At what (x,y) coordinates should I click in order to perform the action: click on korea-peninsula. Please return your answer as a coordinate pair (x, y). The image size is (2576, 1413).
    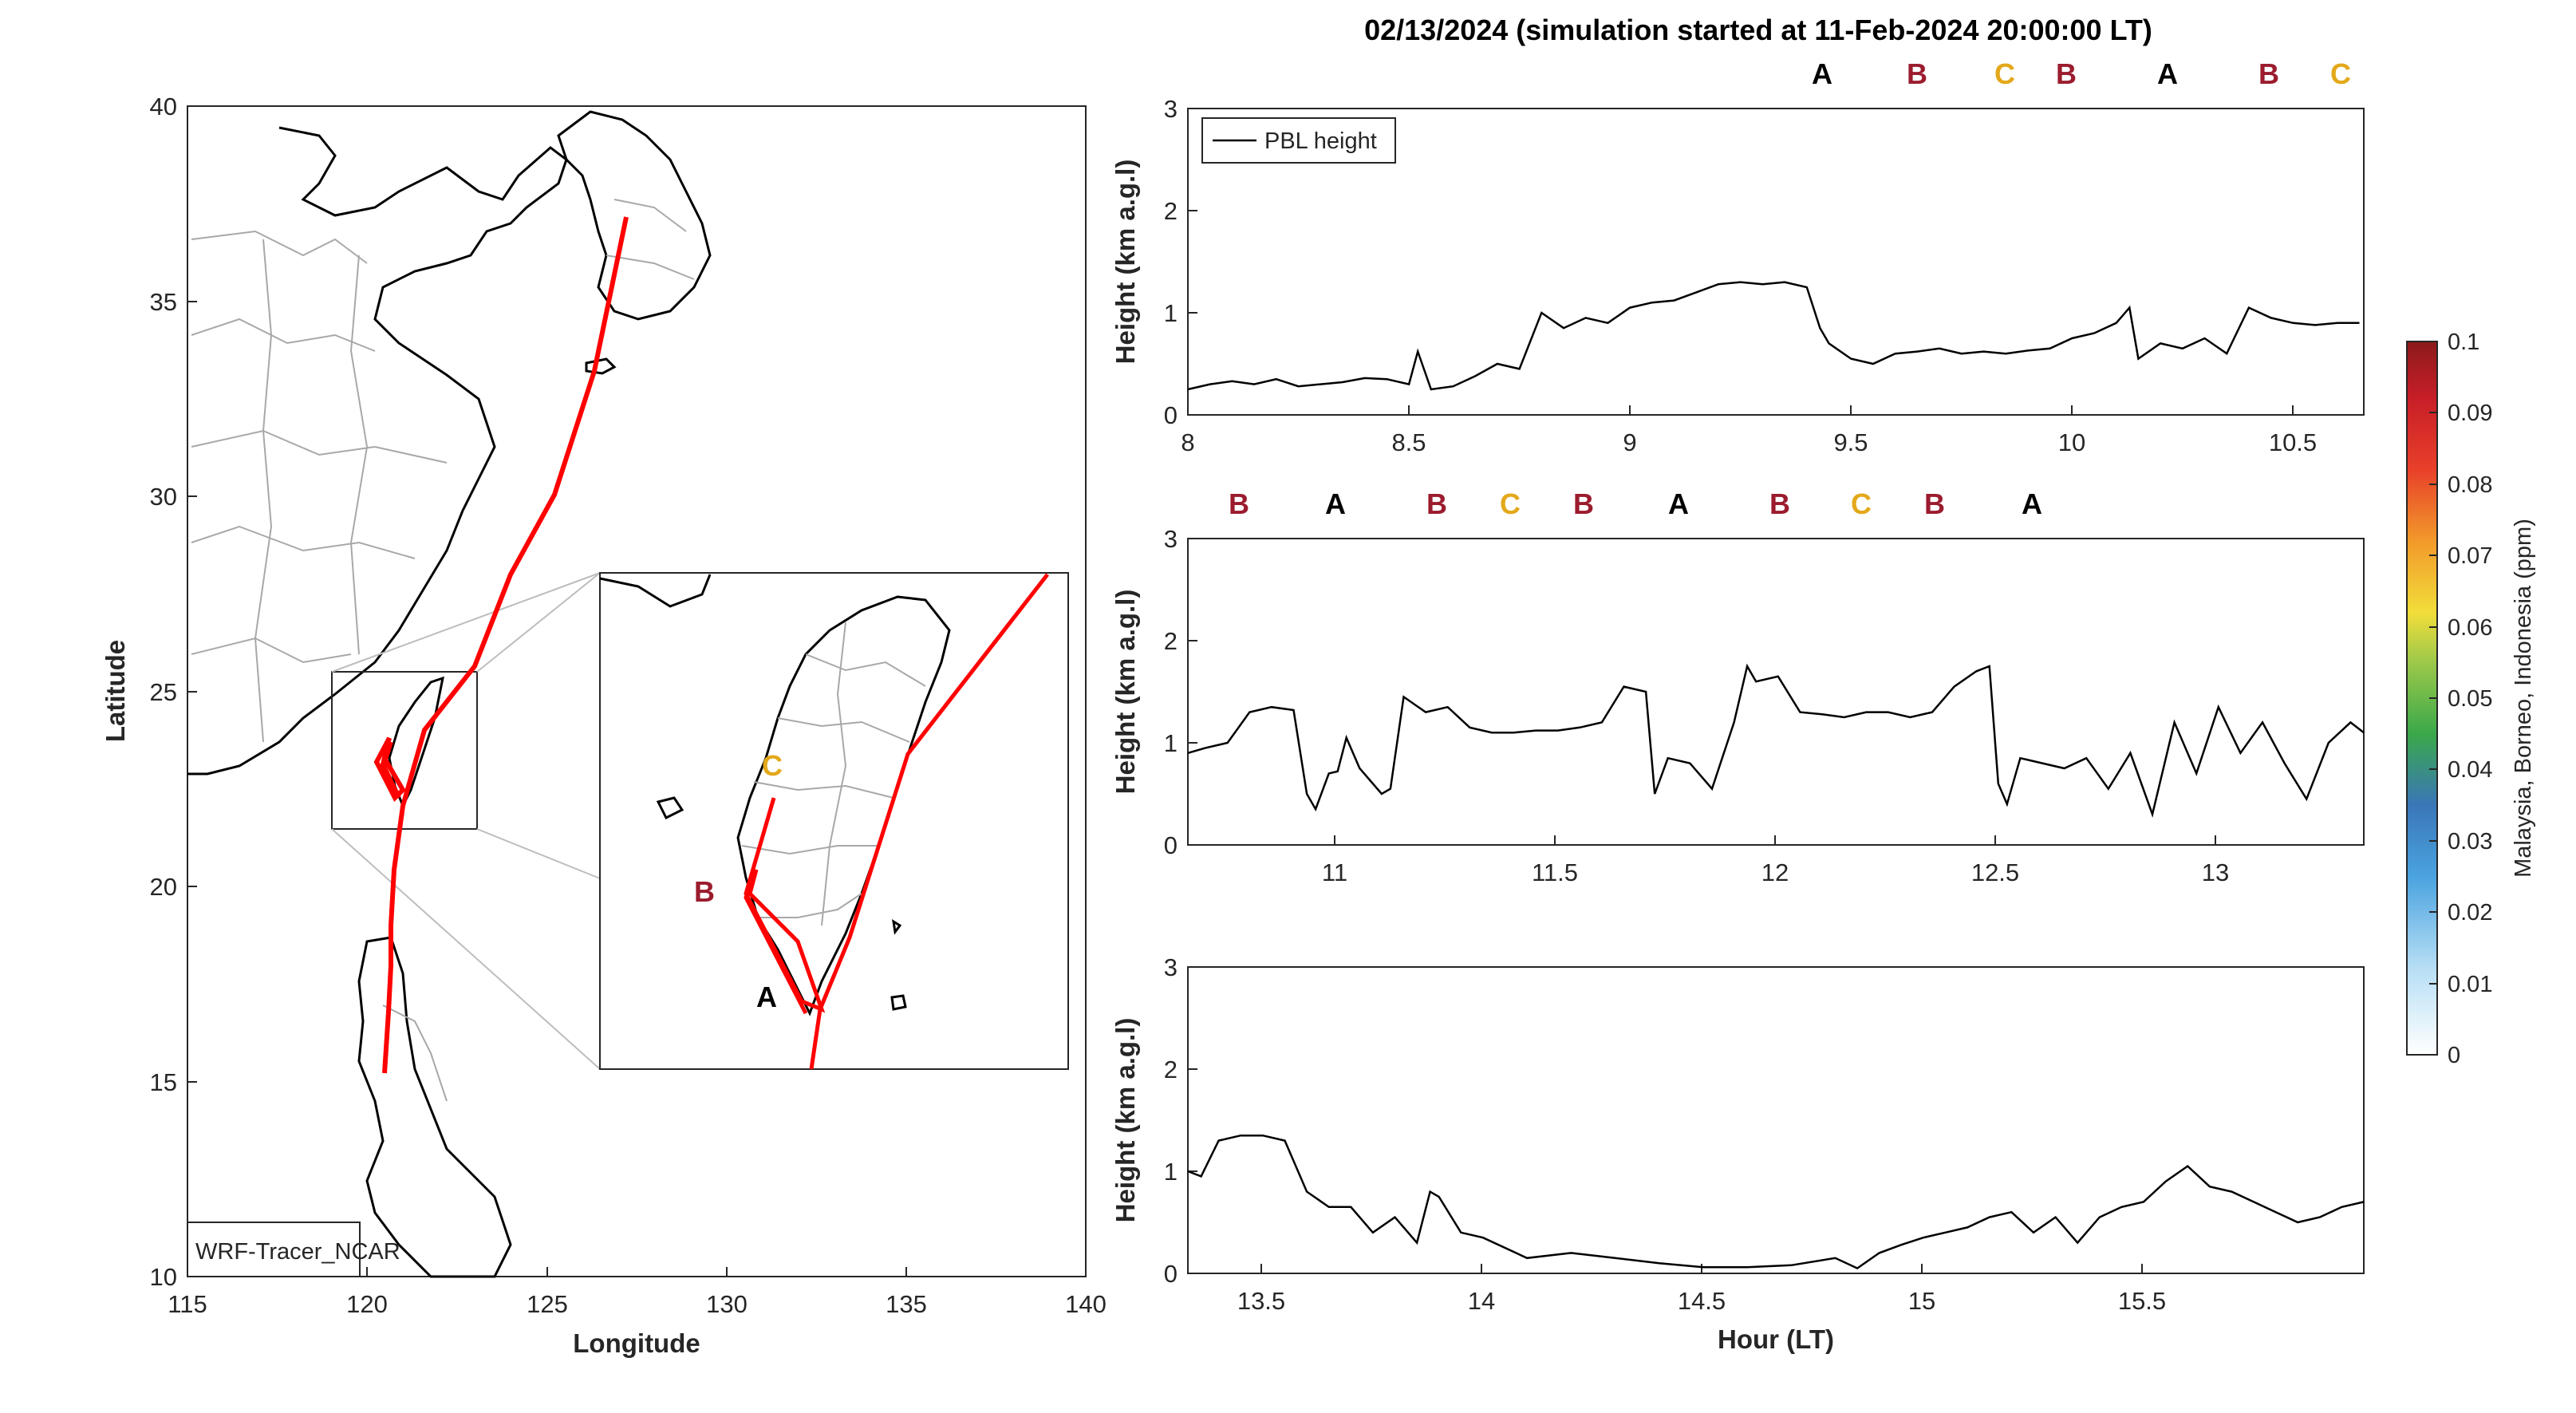
    Looking at the image, I should click on (634, 215).